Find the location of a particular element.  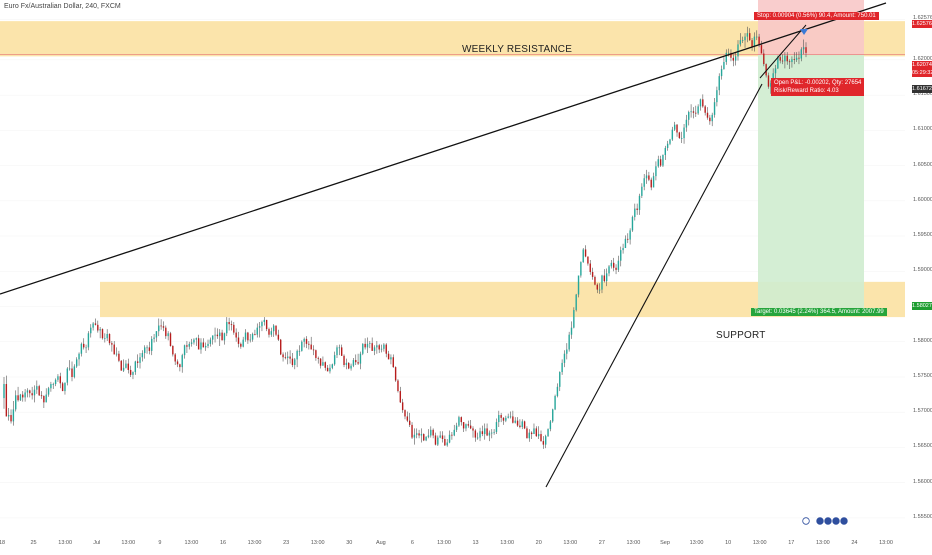

open-pnl-line: Open P&L: -0.00202, Qty: 27654 is located at coordinates (818, 83).